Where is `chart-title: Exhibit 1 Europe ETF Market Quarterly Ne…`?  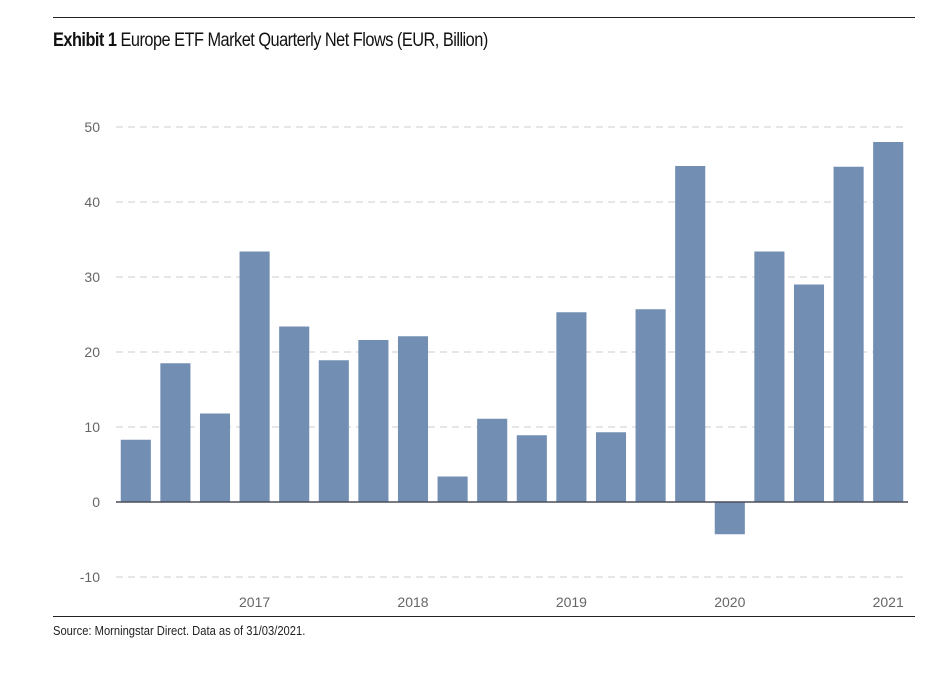 chart-title: Exhibit 1 Europe ETF Market Quarterly Ne… is located at coordinates (270, 41).